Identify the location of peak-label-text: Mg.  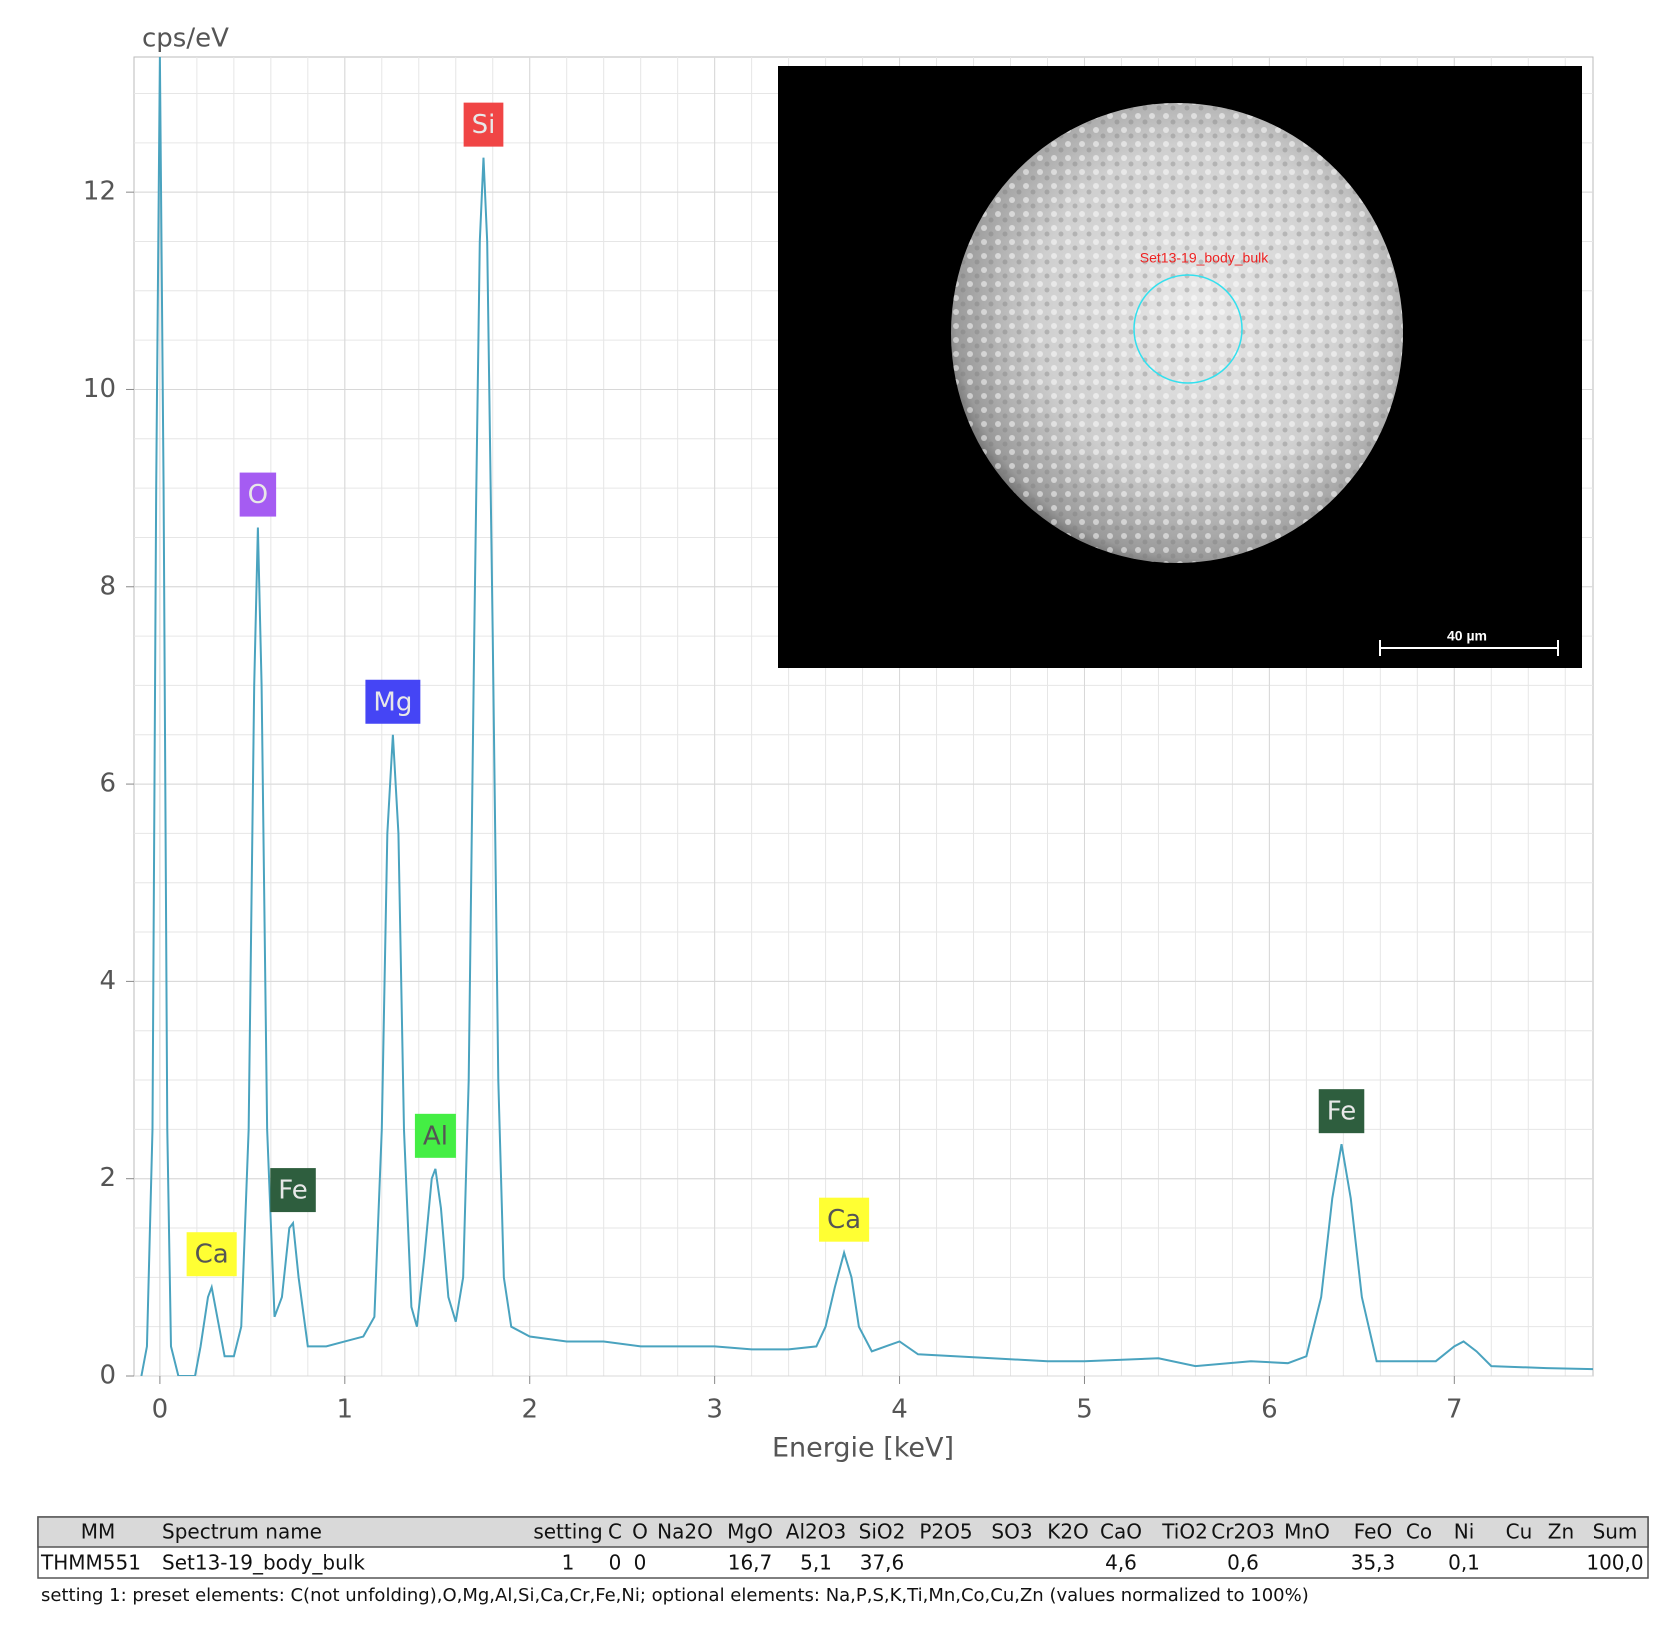
(392, 702).